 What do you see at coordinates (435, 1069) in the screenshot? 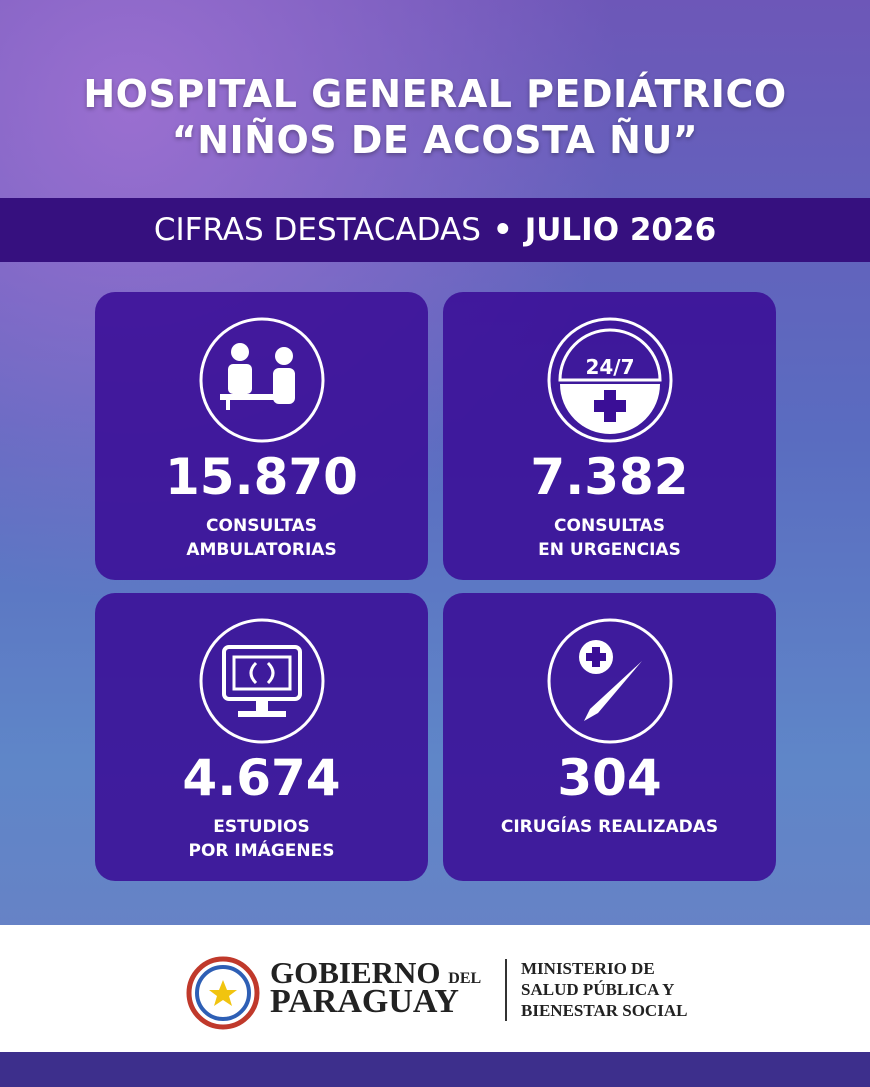
I see `bottom-strip` at bounding box center [435, 1069].